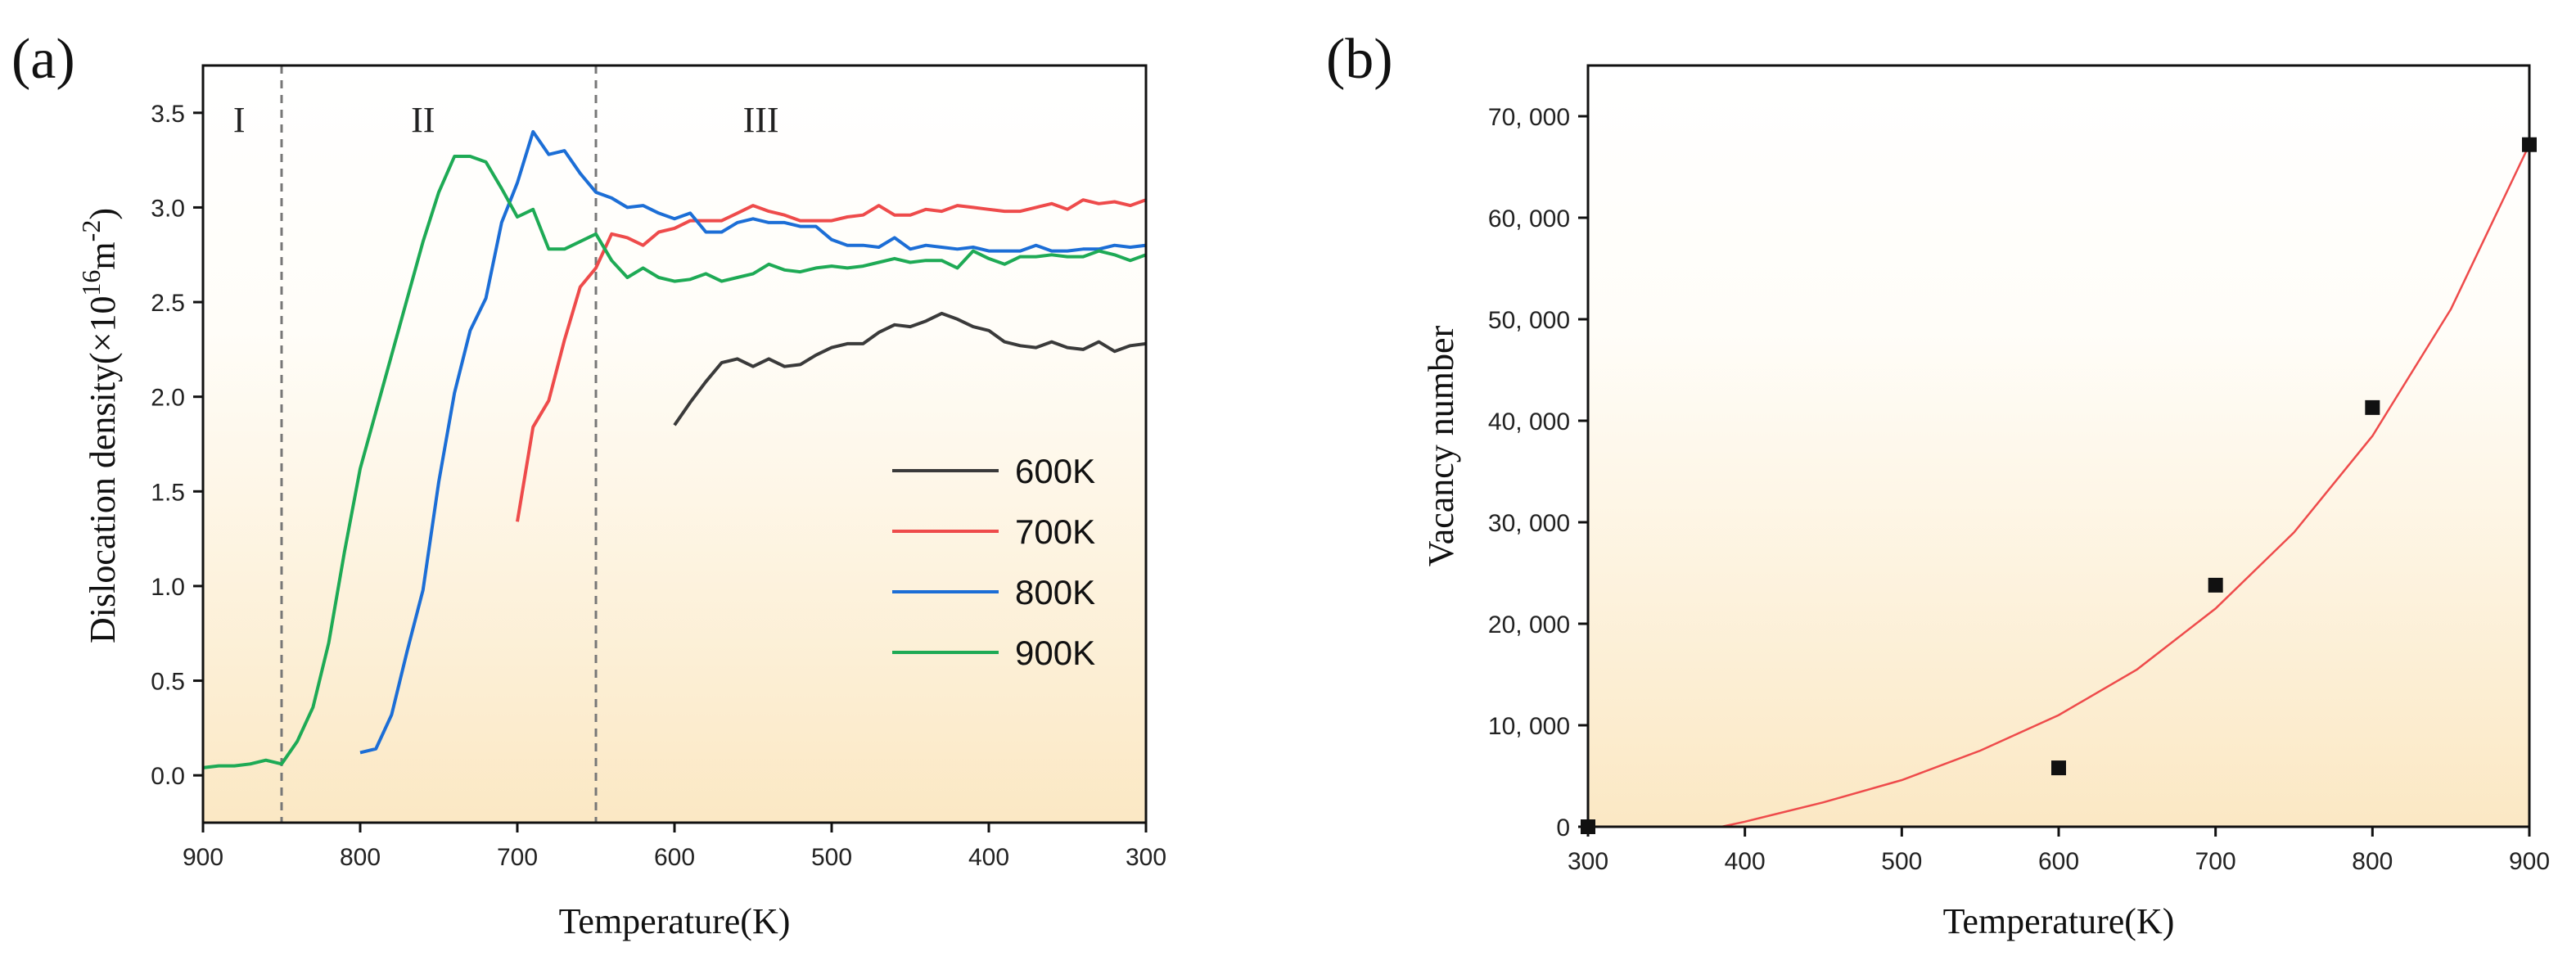 This screenshot has height=961, width=2576. Describe the element at coordinates (1529, 625) in the screenshot. I see `y-tick-label: 20, 000` at that location.